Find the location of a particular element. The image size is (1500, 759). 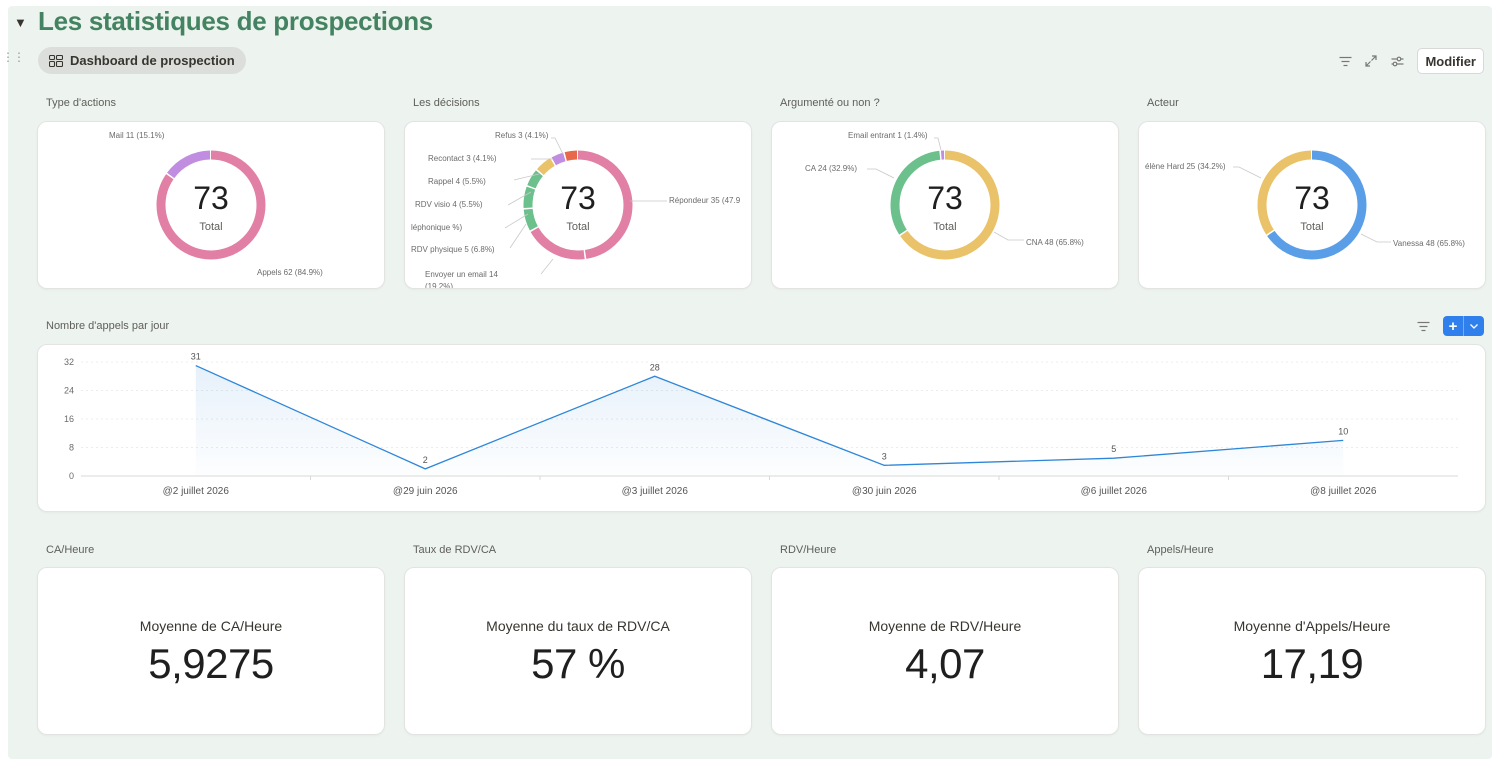

section-label-taux-rdv-ca: Taux de RDV/CA is located at coordinates (455, 550).